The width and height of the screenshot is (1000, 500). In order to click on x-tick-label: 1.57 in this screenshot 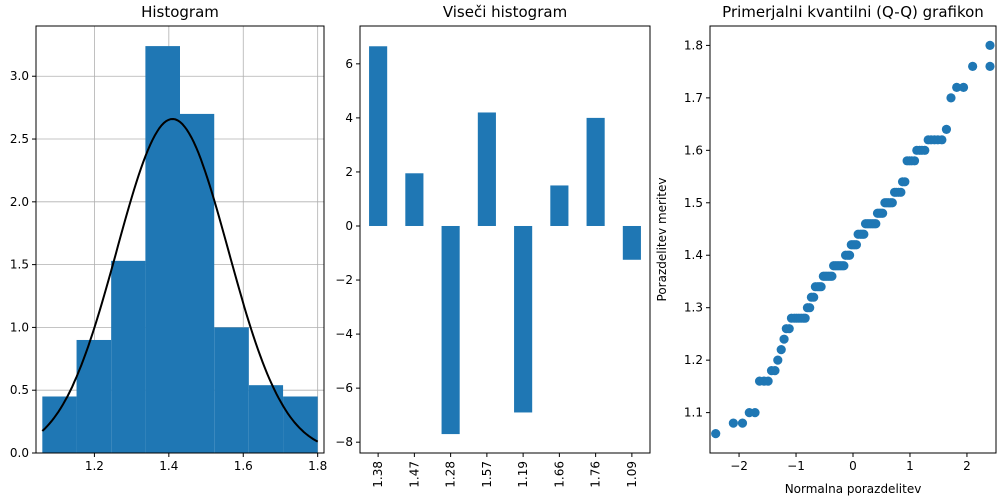, I will do `click(487, 474)`.